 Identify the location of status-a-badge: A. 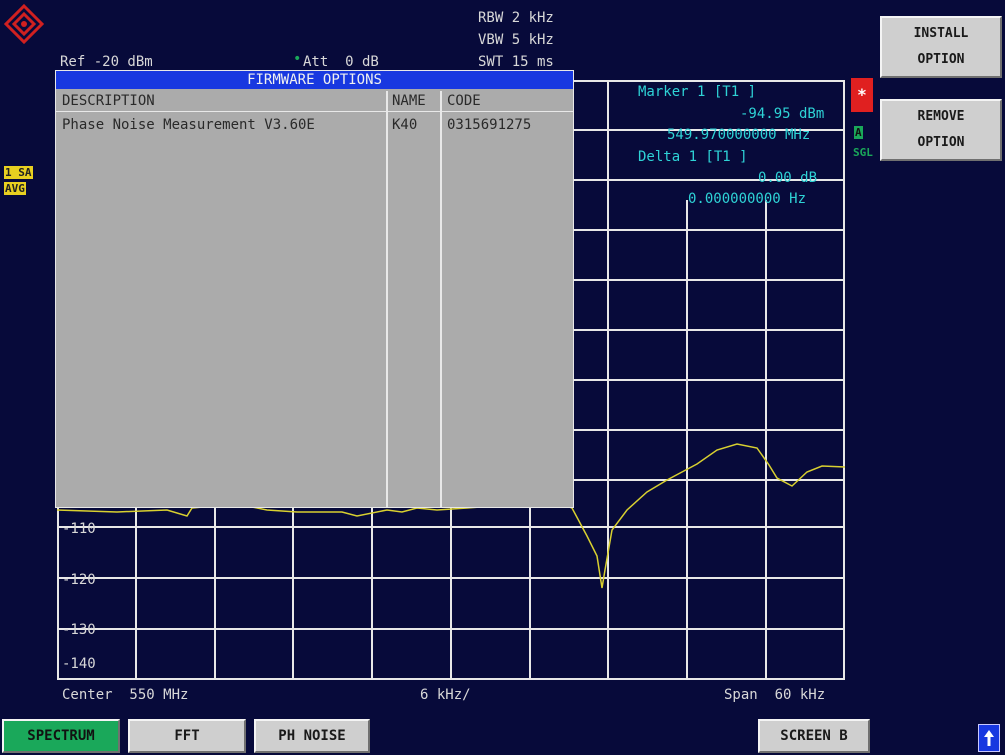
(858, 132).